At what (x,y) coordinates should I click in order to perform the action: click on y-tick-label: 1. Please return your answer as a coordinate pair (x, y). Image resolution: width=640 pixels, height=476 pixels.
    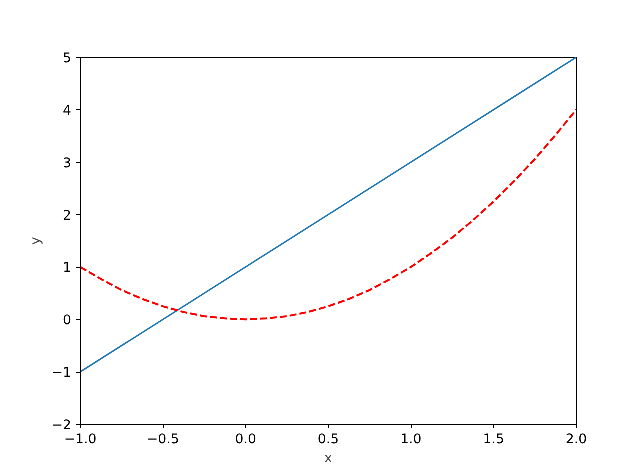
    Looking at the image, I should click on (67, 268).